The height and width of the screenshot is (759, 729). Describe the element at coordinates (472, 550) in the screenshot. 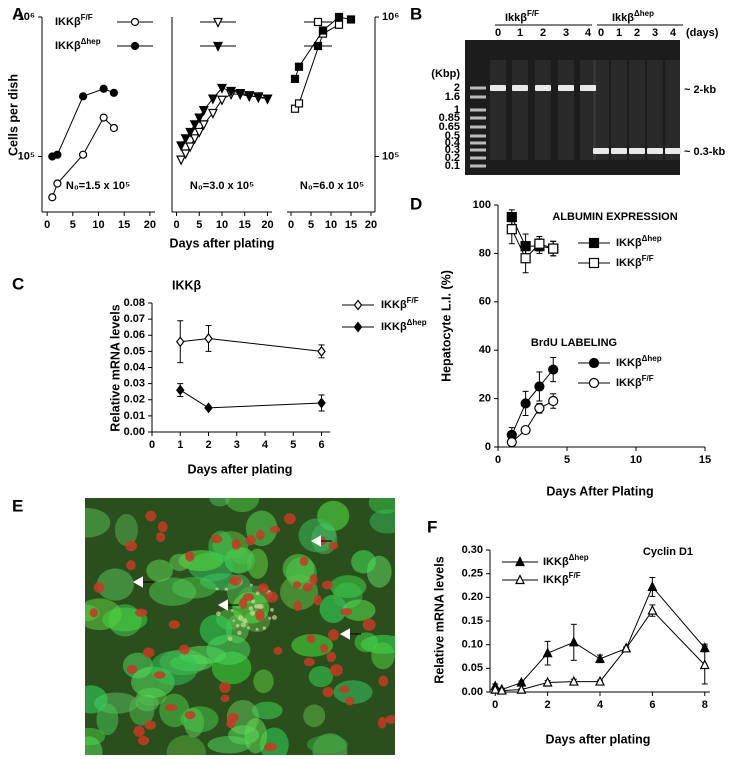

I see `y-tick-label: 0.30` at that location.